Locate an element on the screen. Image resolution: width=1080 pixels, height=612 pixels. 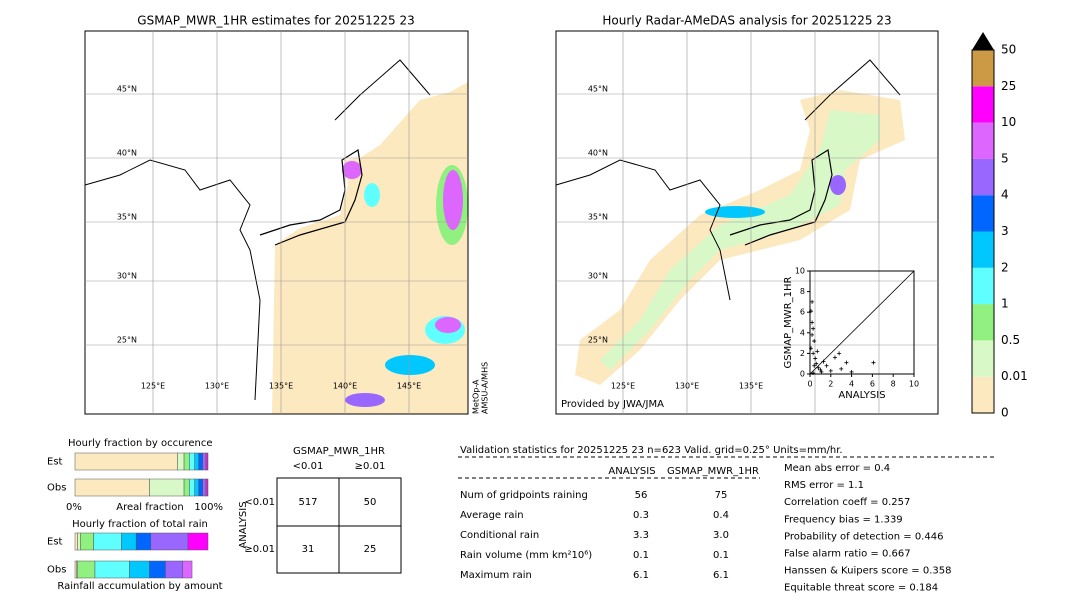
row-label: Est is located at coordinates (55, 542).